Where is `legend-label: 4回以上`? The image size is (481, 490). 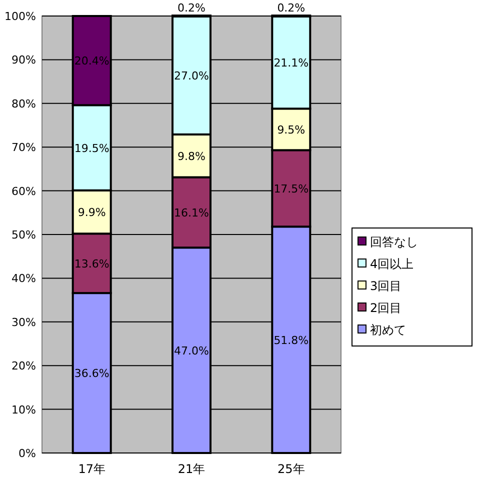
legend-label: 4回以上 is located at coordinates (392, 264).